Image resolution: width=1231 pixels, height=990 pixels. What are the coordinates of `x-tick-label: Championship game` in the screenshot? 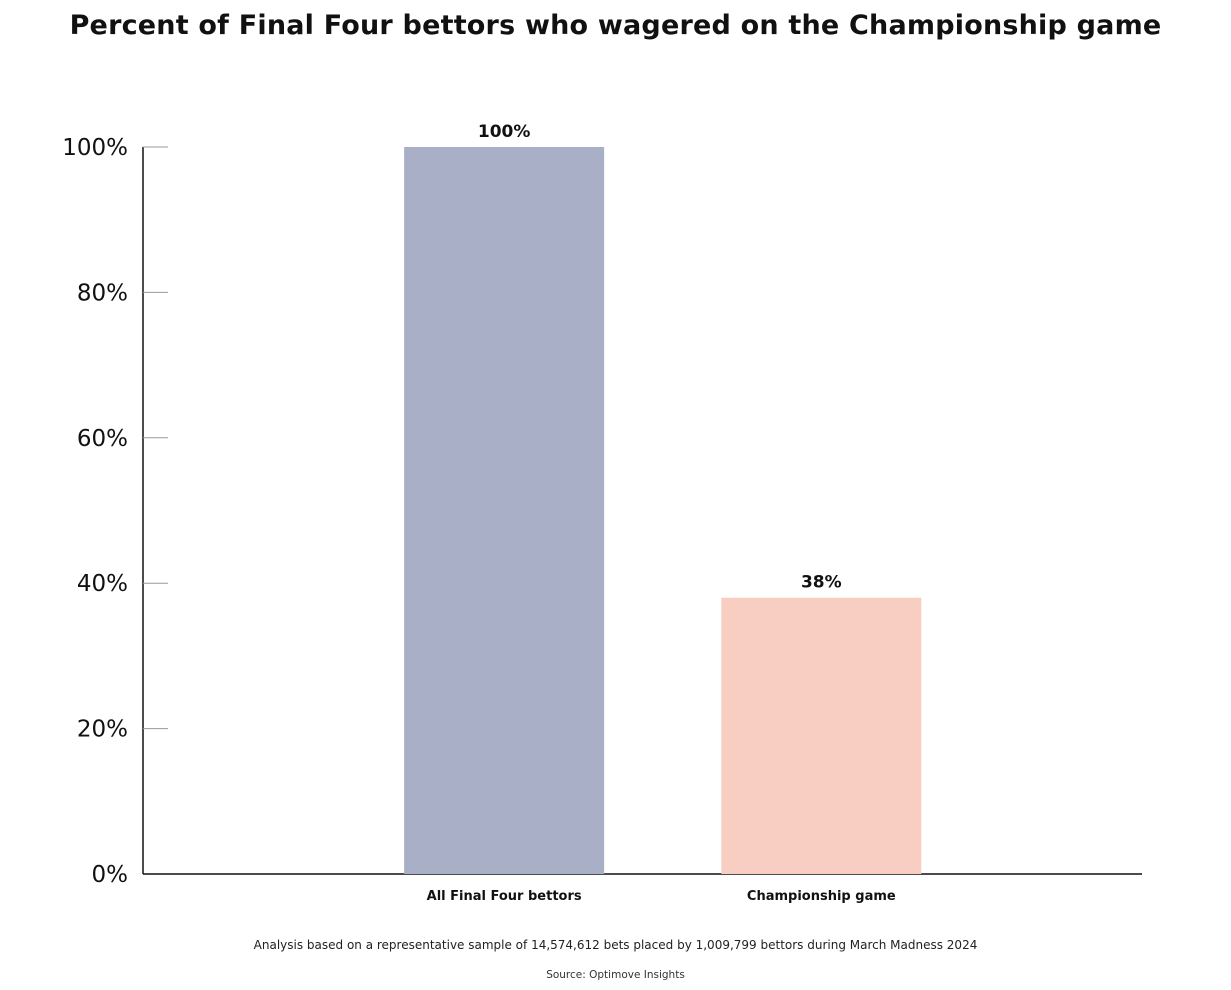 It's located at (821, 896).